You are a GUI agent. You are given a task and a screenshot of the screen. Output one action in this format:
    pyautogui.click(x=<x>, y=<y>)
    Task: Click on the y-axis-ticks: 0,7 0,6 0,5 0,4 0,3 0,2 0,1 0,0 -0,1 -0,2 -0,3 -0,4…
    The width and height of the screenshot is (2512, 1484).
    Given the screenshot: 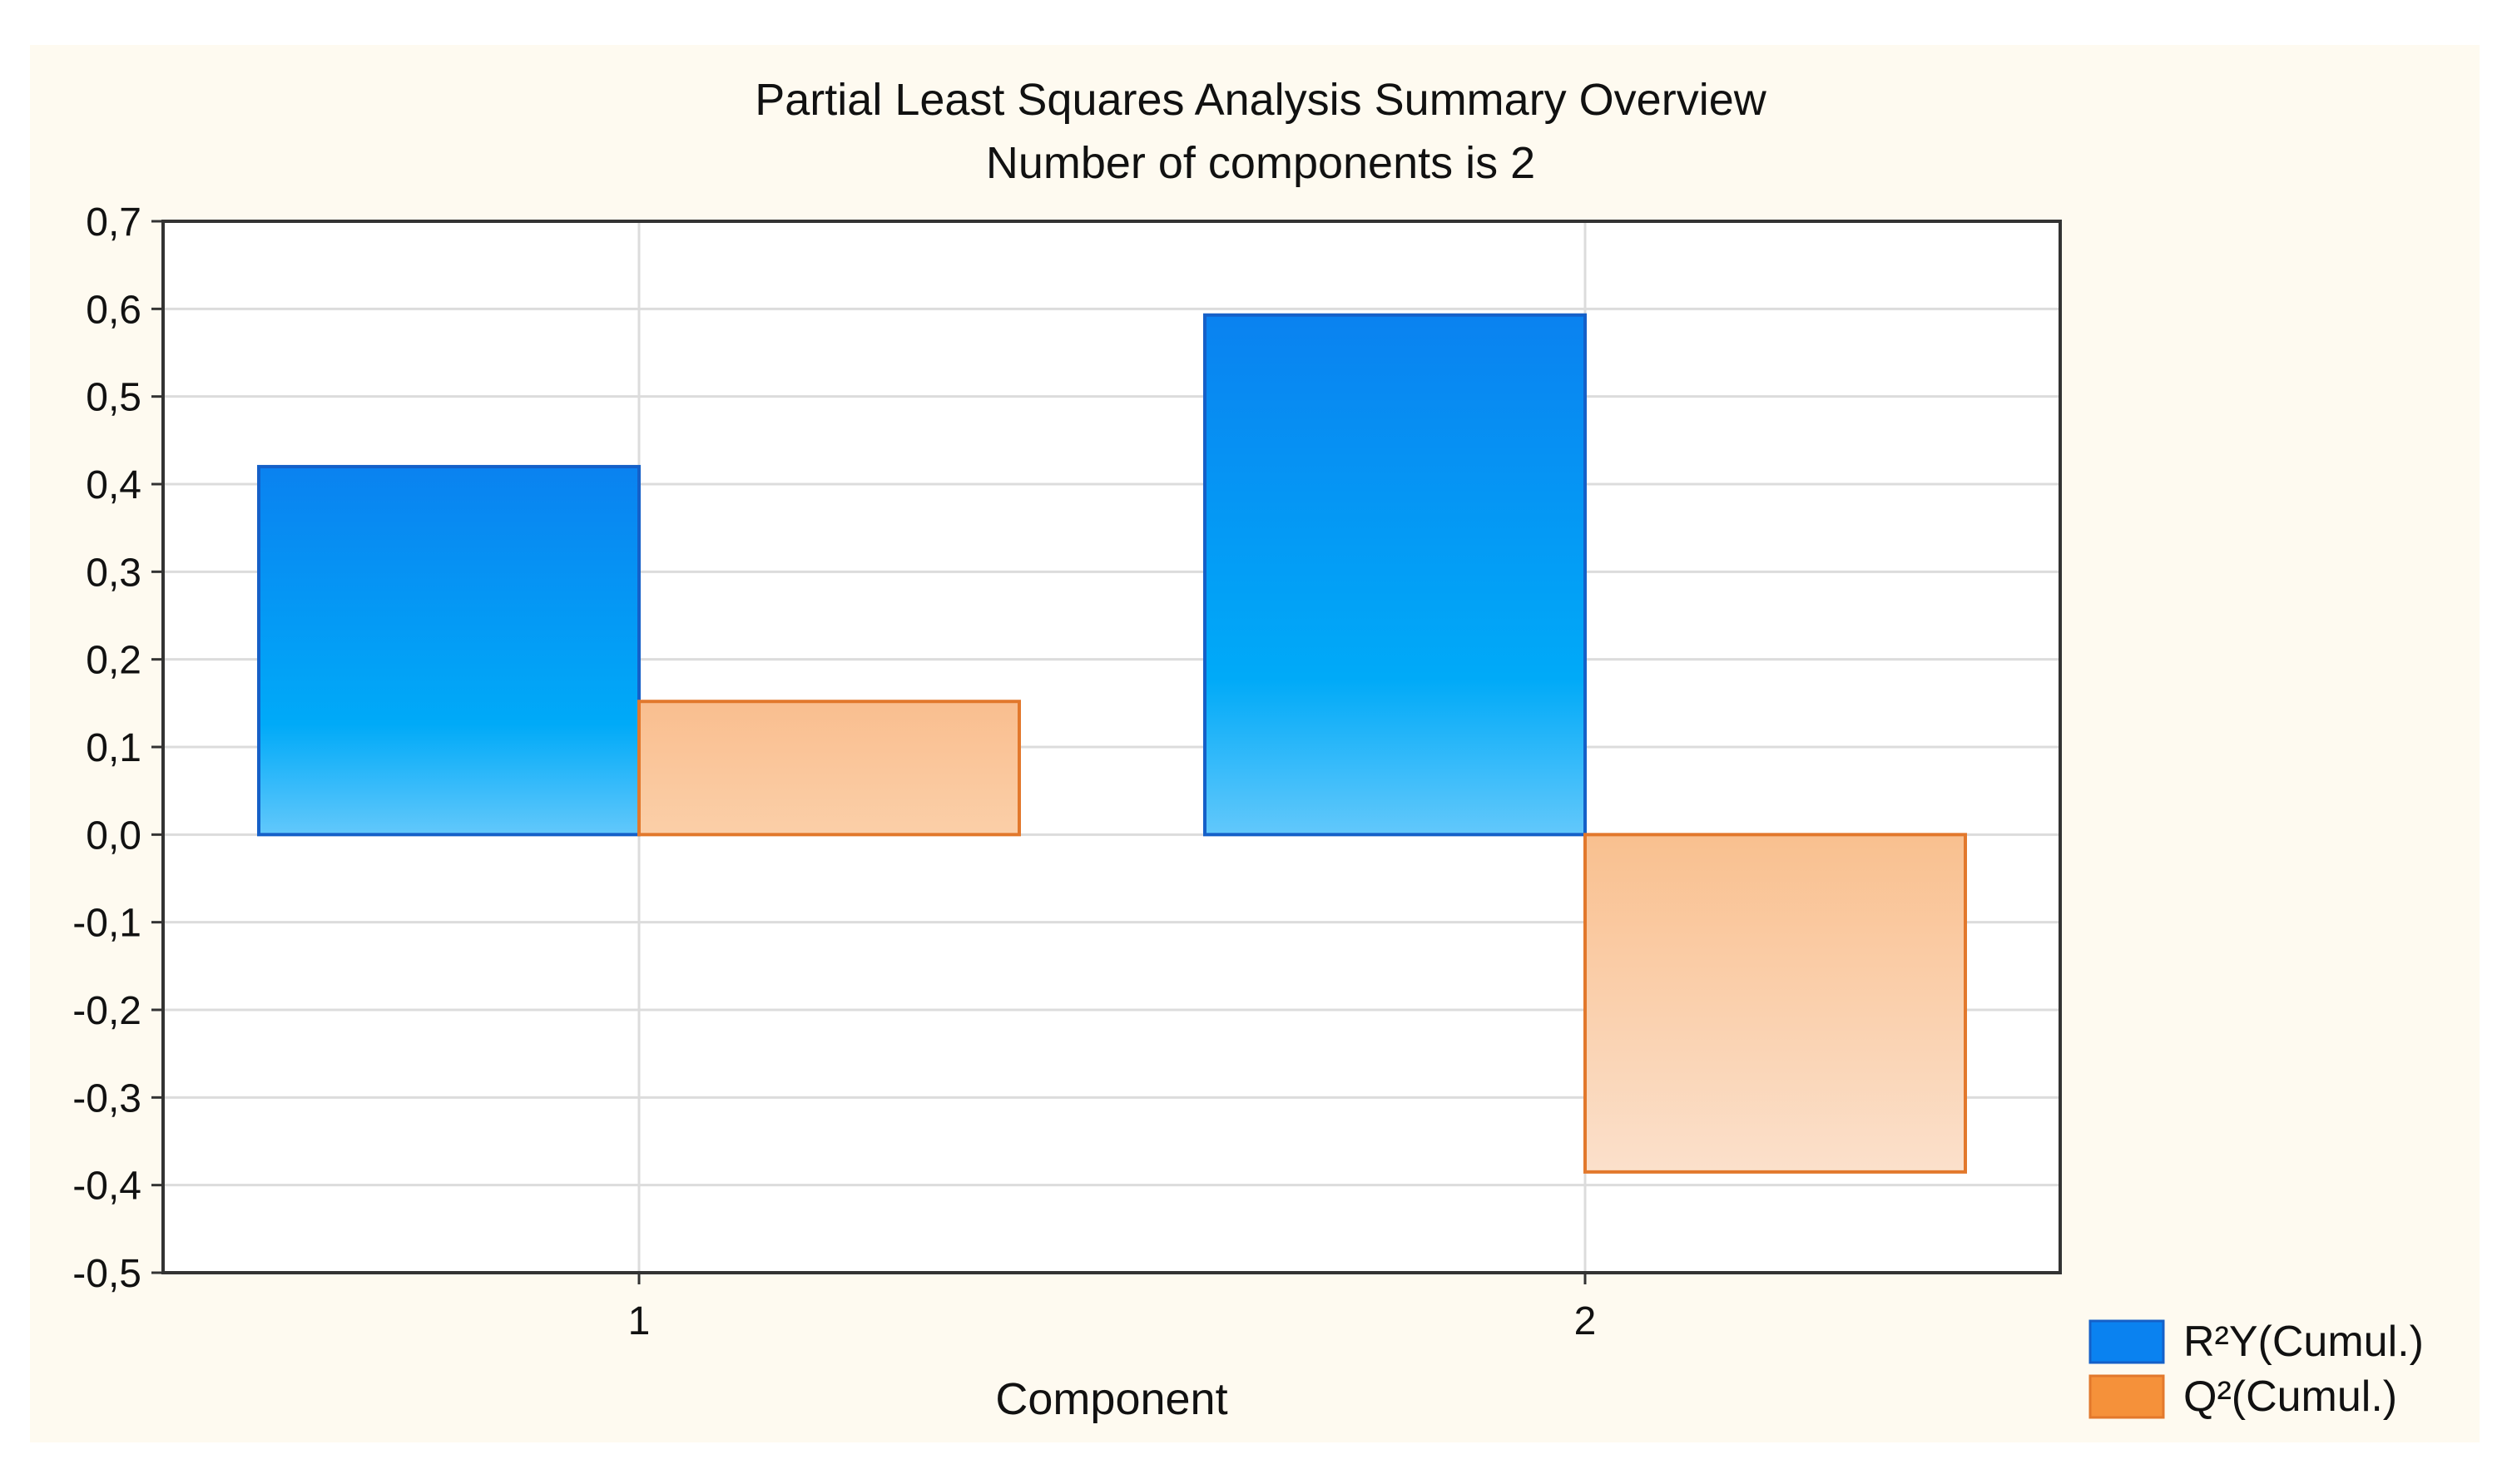 What is the action you would take?
    pyautogui.click(x=118, y=748)
    